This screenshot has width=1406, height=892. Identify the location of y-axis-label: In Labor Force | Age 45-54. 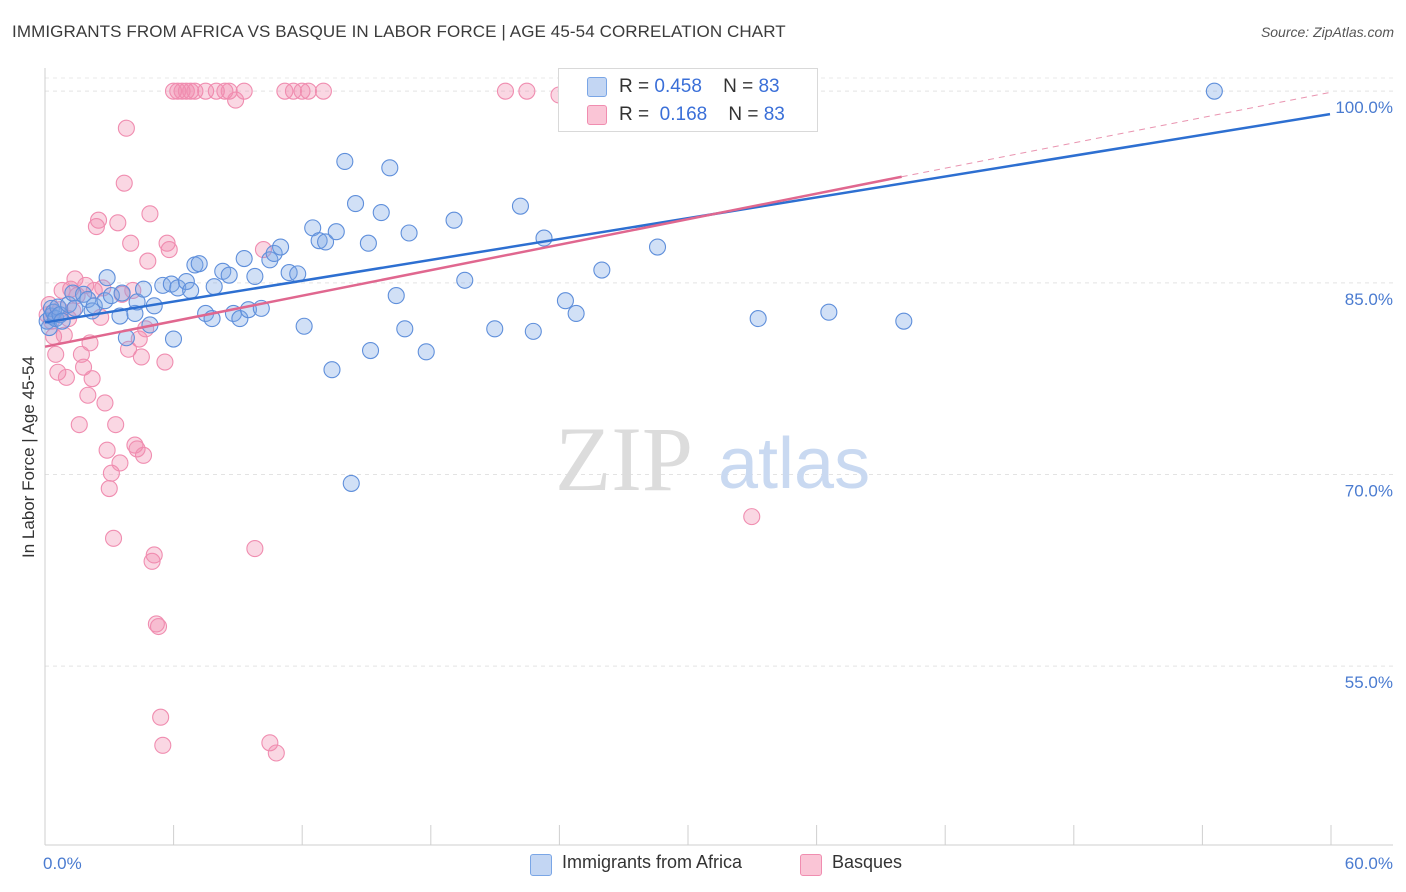
(28, 457).